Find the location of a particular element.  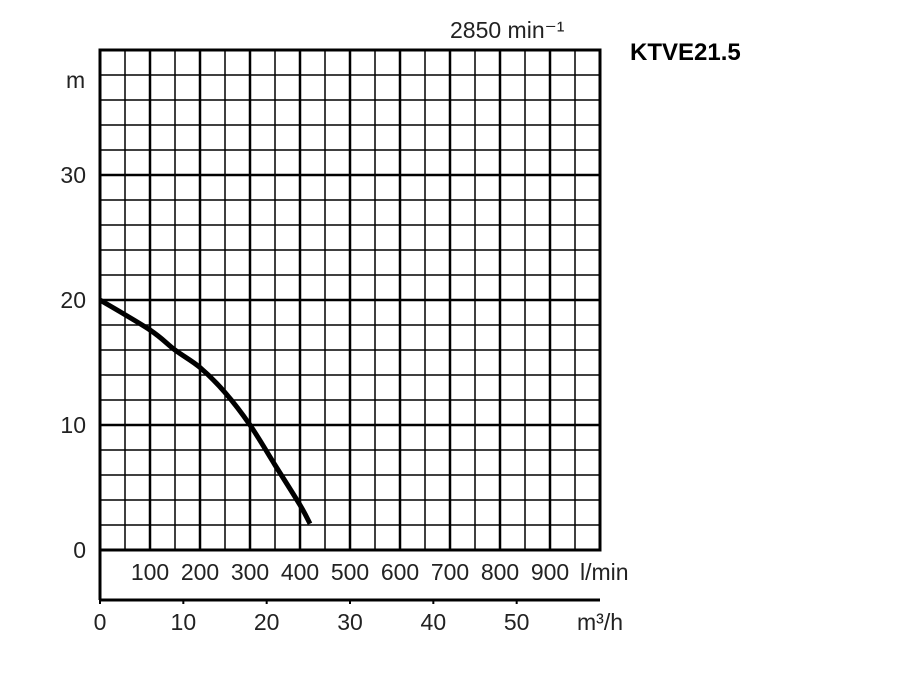

x-tick-label: 300 is located at coordinates (250, 572).